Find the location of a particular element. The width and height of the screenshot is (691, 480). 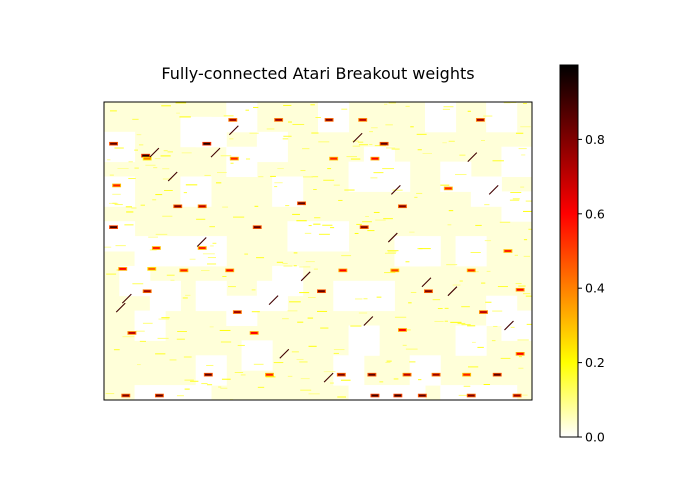

colorbar-frame is located at coordinates (569, 251).